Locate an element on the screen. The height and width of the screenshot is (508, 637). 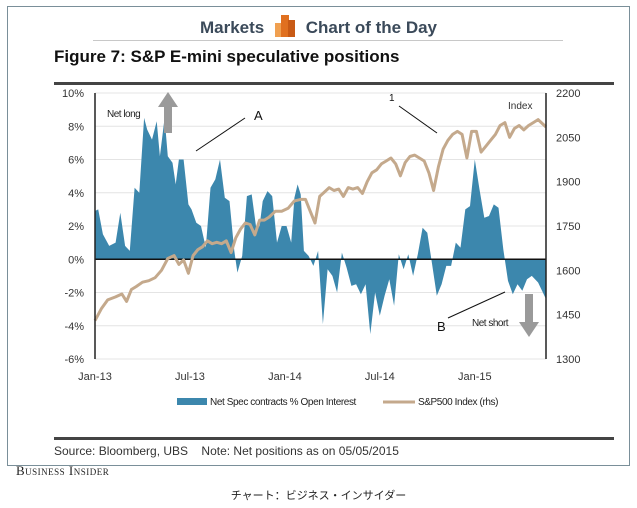
brand-logo: Business Insider is located at coordinates (63, 470).